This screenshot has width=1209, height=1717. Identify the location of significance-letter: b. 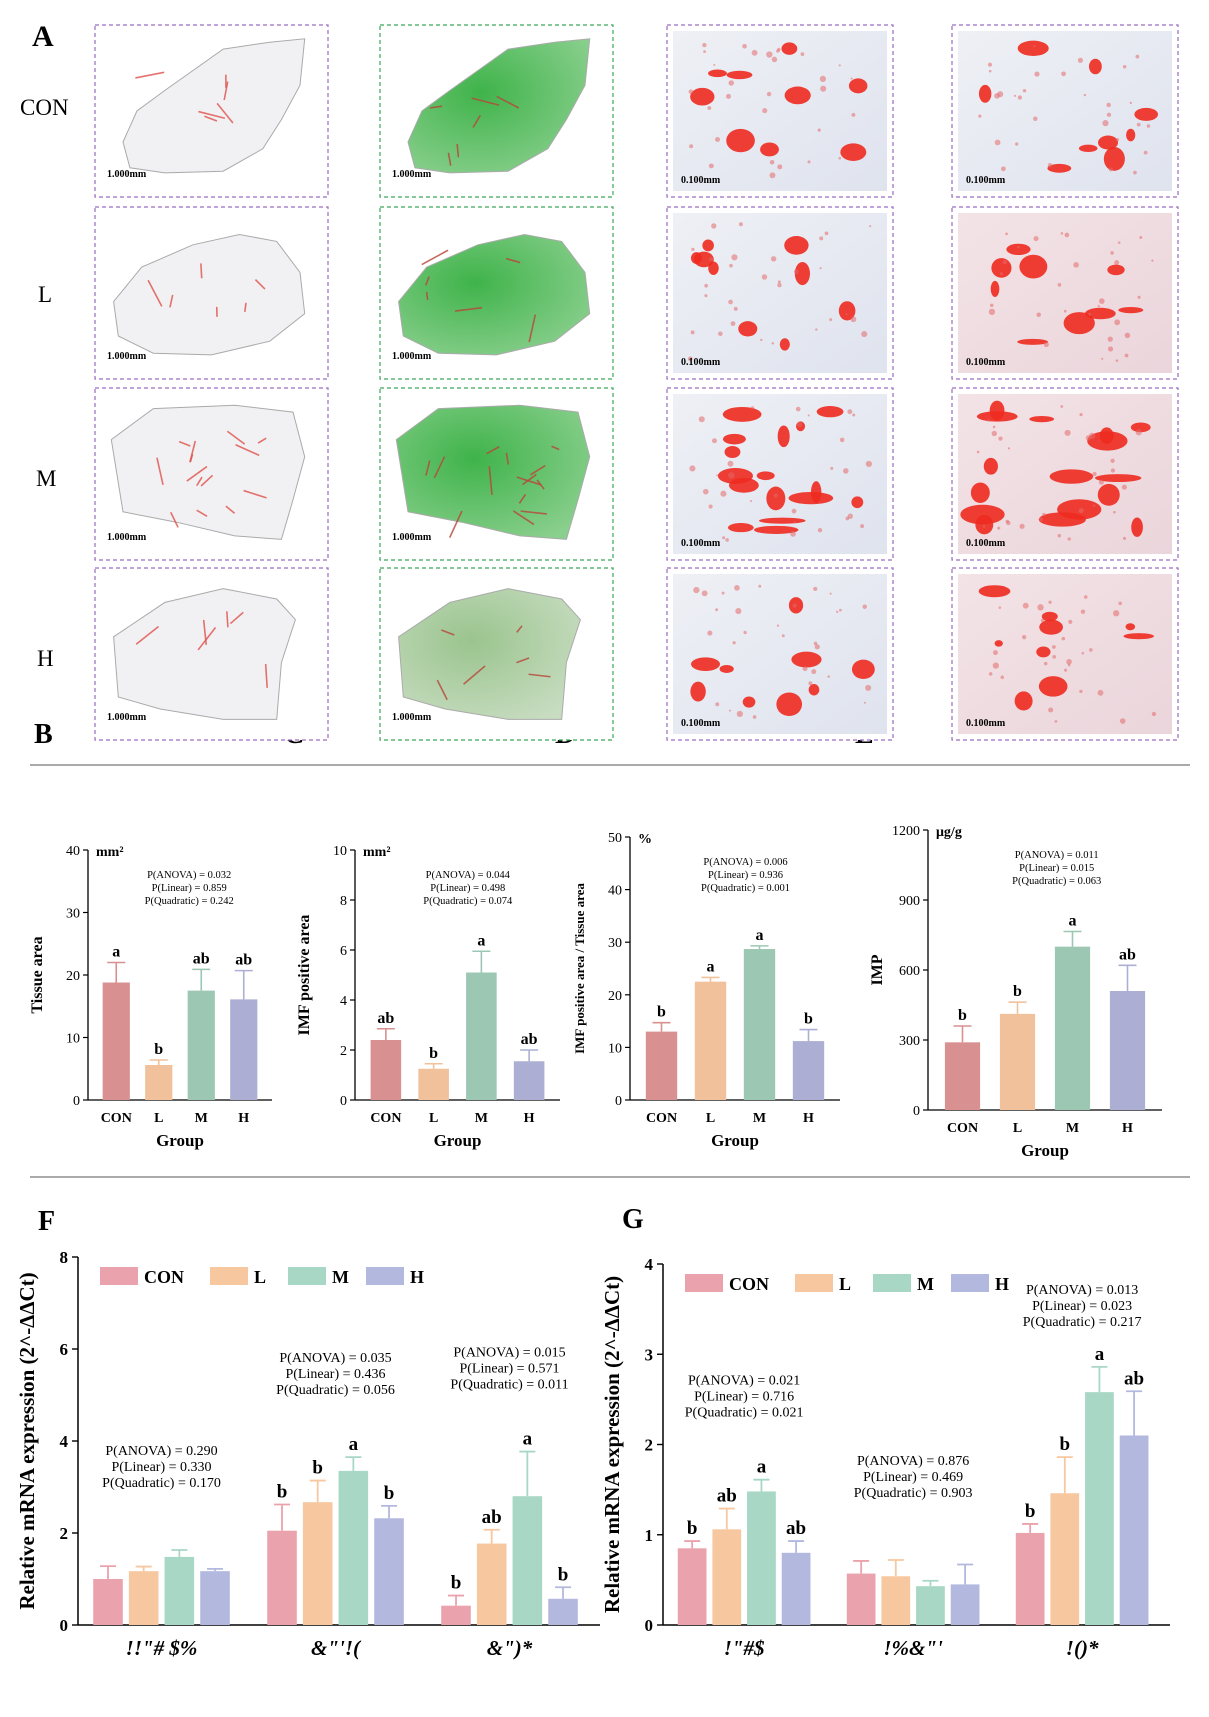
(1017, 991).